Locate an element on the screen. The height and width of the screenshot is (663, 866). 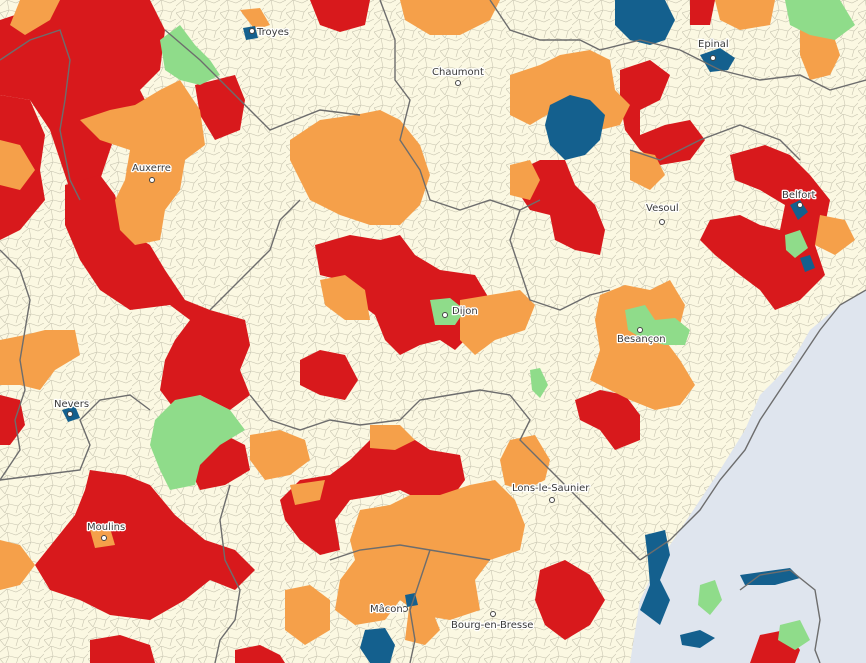
city-chaumont: Chaumont is located at coordinates (458, 76).